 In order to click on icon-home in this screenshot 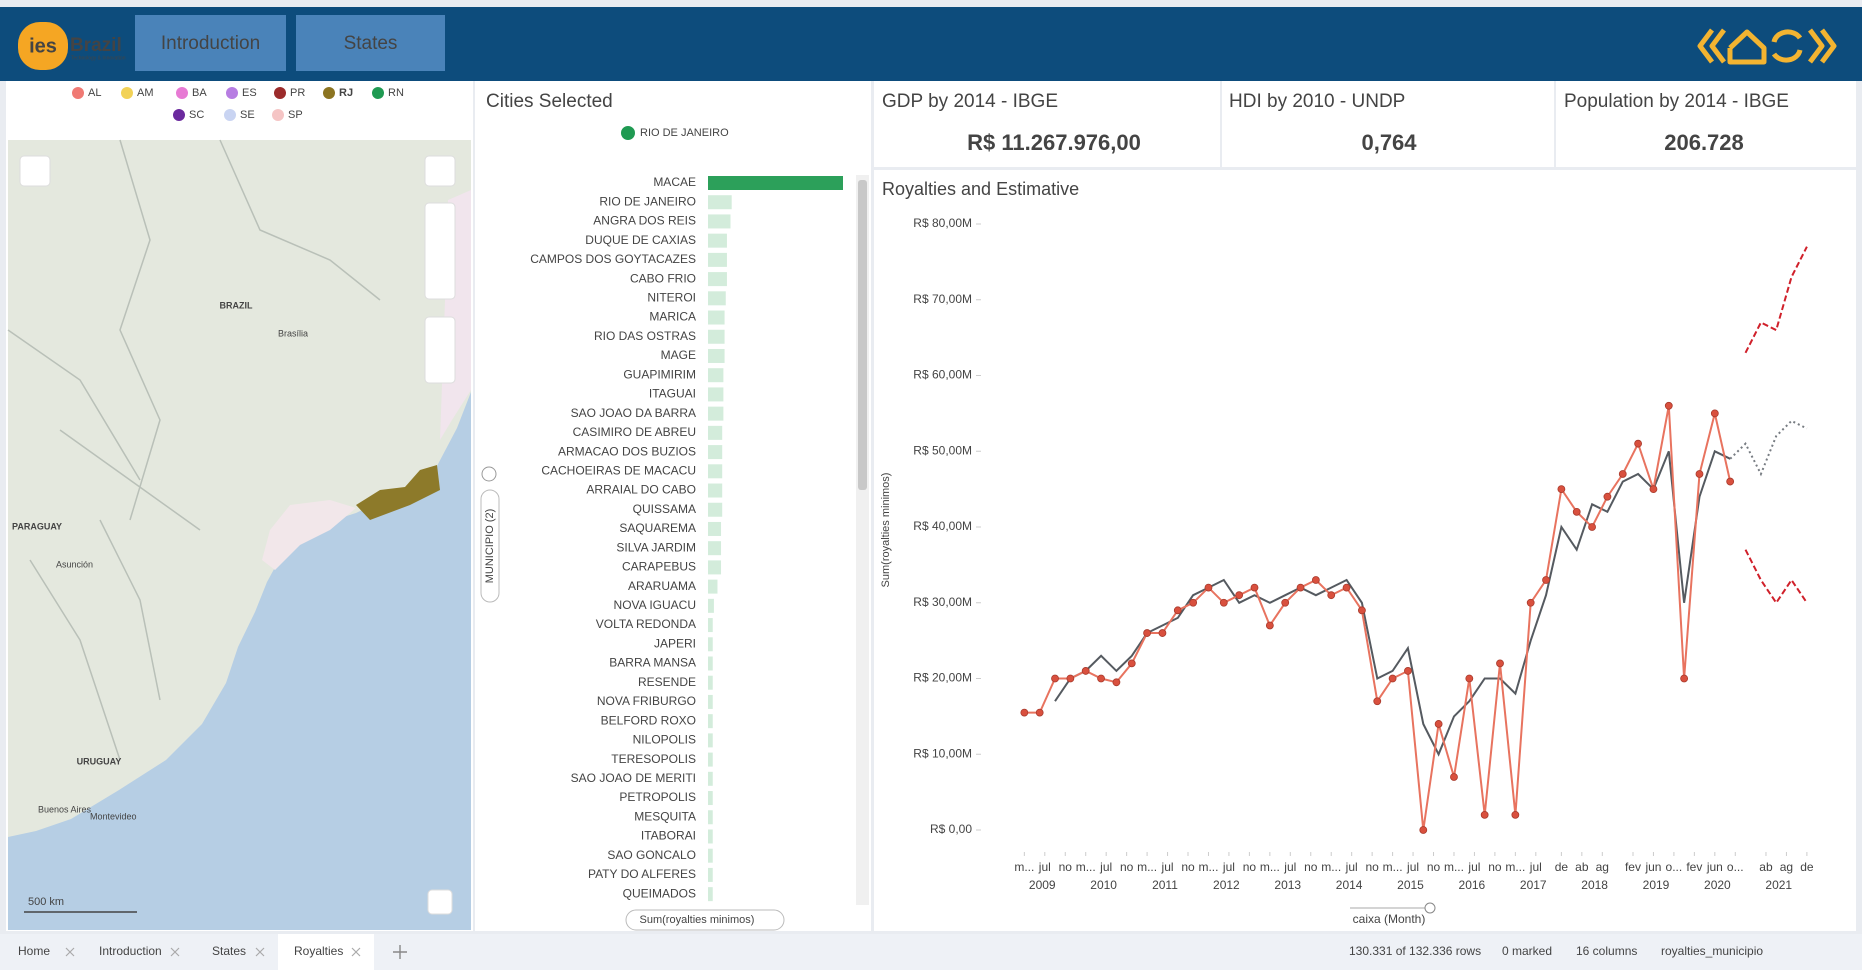, I will do `click(1747, 47)`.